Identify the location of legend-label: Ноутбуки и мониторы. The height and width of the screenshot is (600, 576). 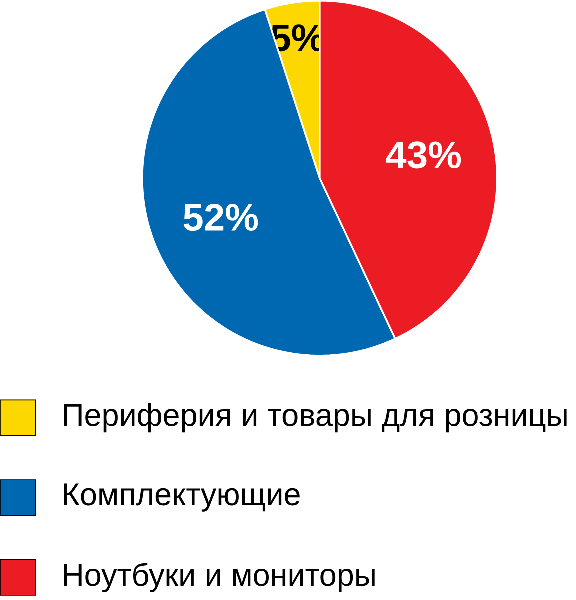
(219, 577).